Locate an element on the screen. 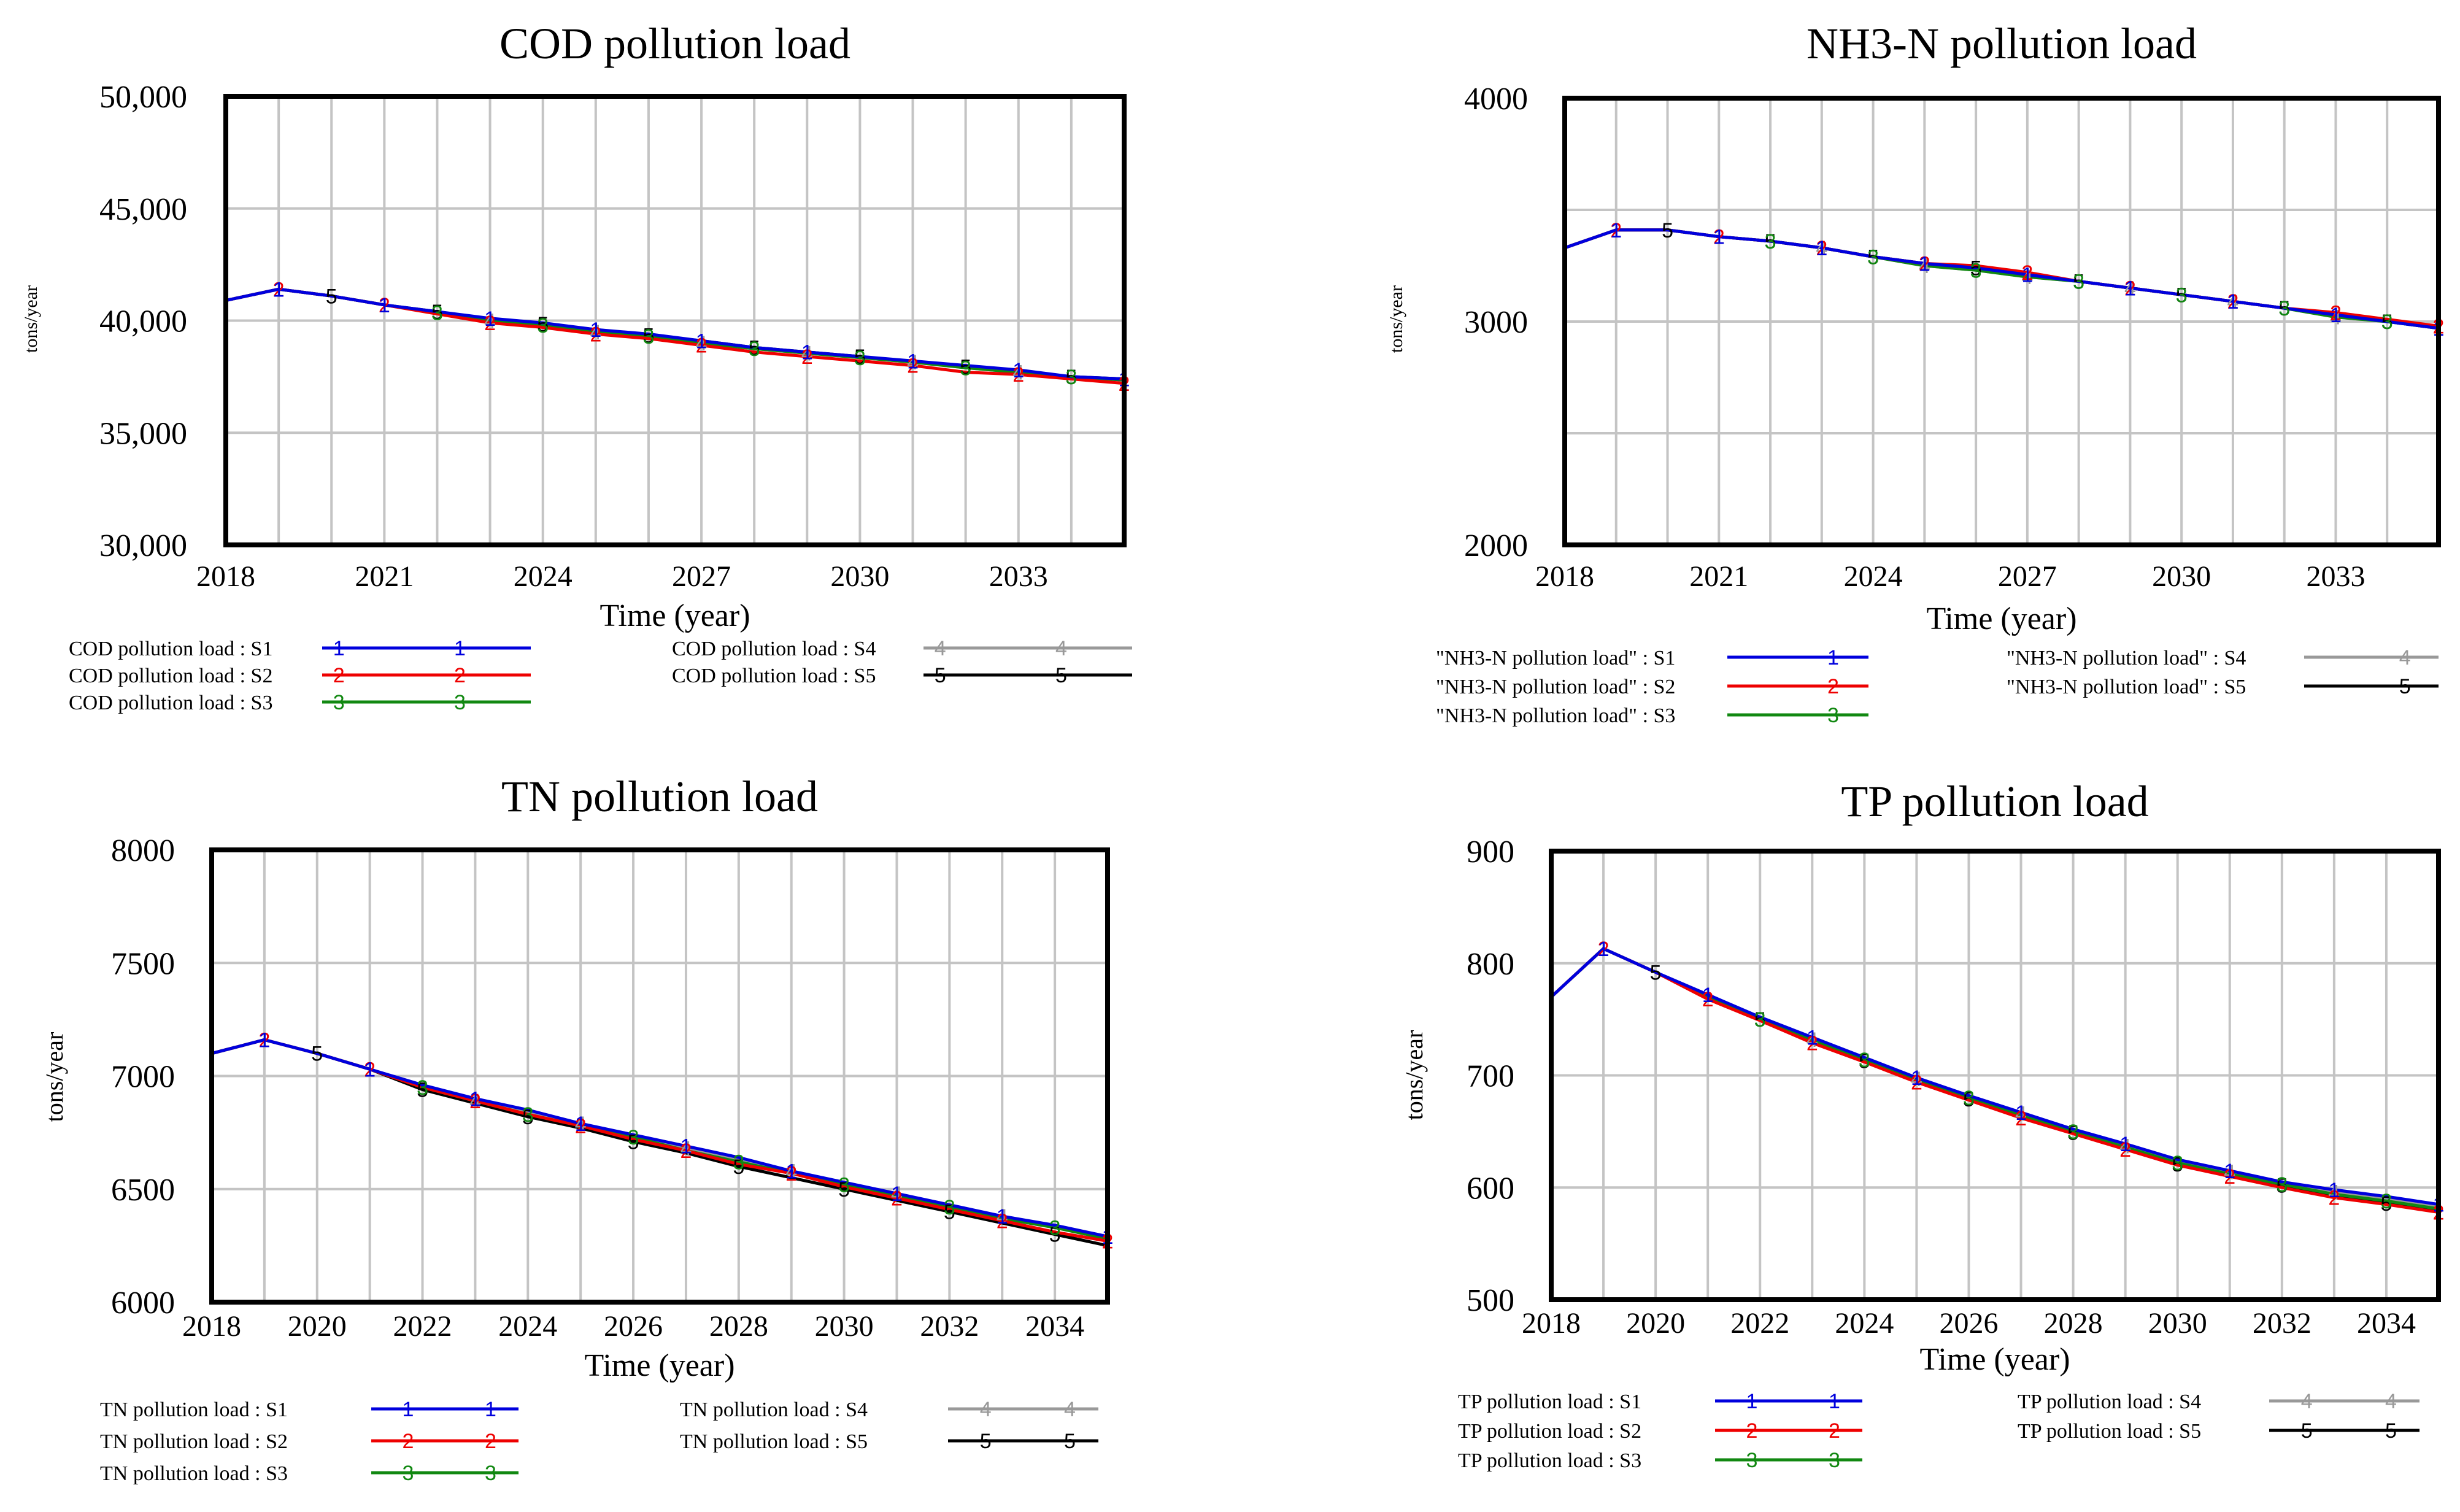 Image resolution: width=2460 pixels, height=1512 pixels. legend-label-s5: "NH3-N pollution load" : S5 is located at coordinates (2126, 687).